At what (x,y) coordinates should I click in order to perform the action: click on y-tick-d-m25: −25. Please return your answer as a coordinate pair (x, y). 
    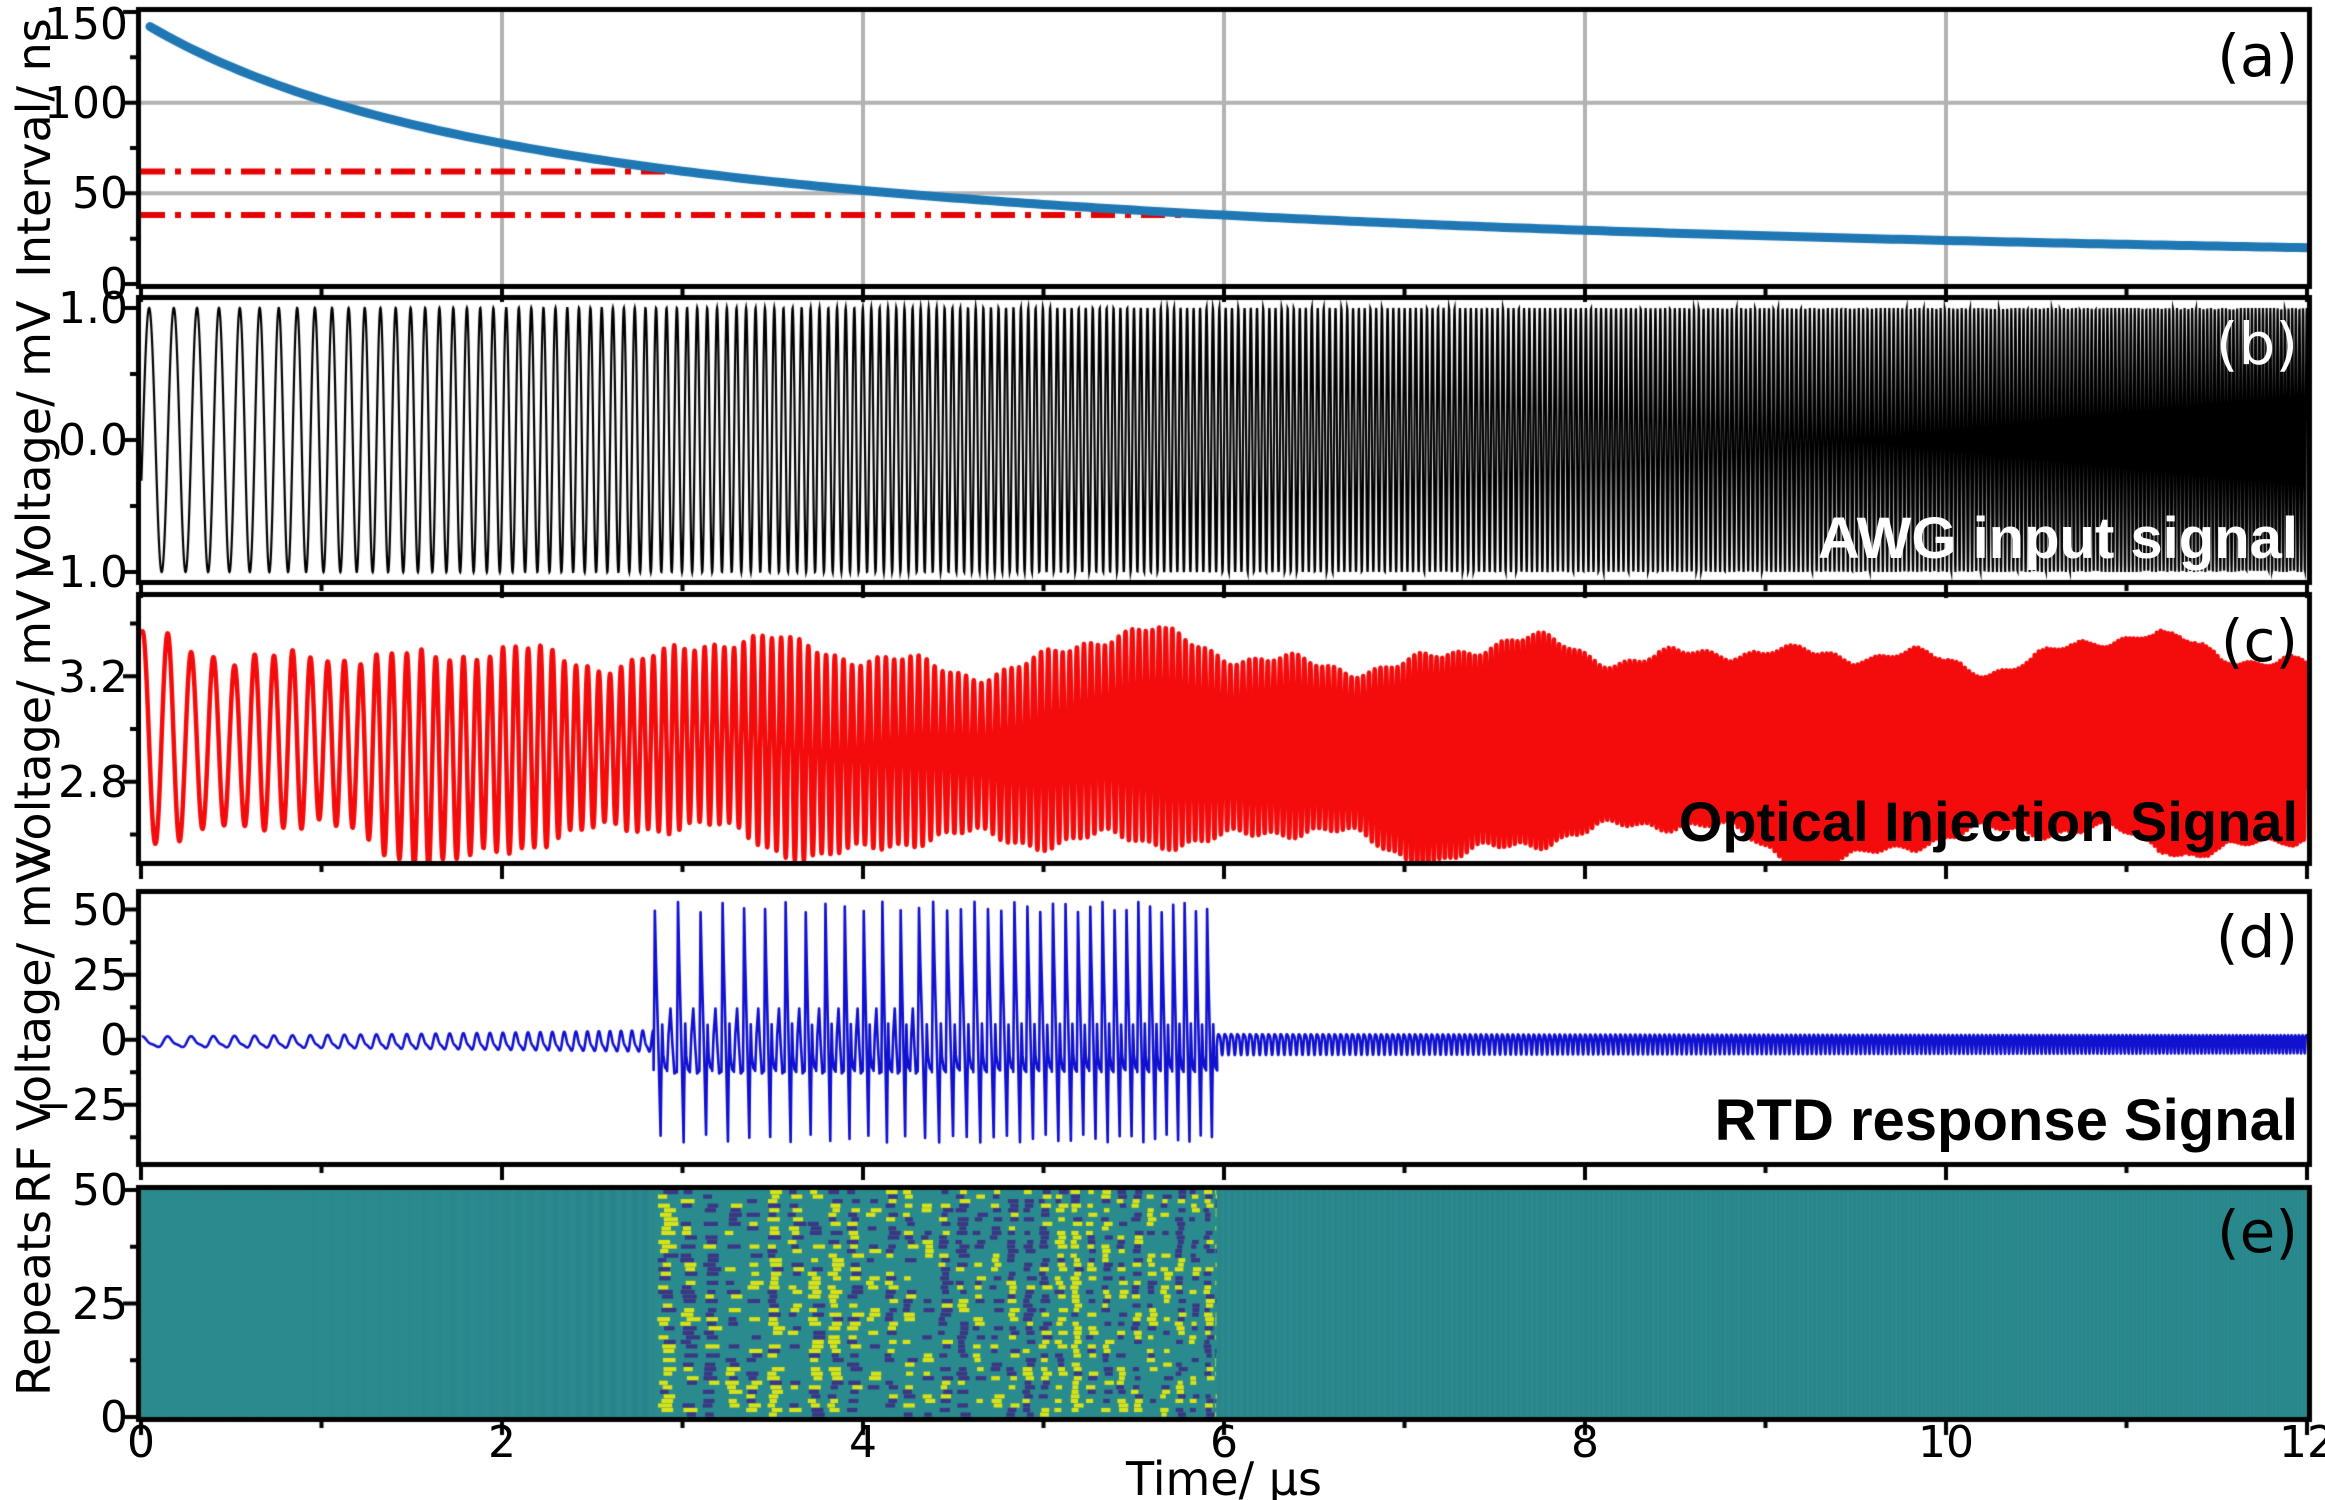
    Looking at the image, I should click on (81, 1105).